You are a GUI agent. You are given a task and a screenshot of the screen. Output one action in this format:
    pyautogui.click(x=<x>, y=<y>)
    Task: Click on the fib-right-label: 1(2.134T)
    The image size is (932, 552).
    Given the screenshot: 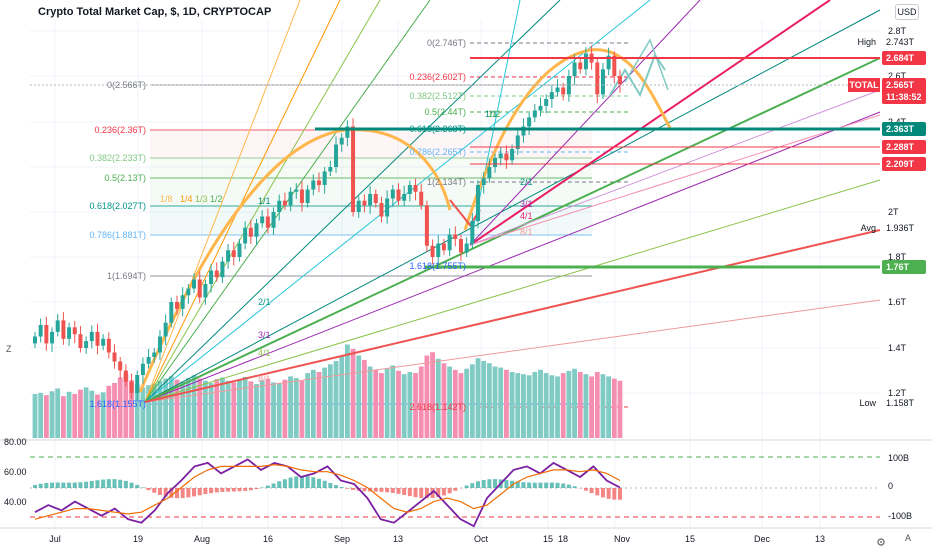 What is the action you would take?
    pyautogui.click(x=446, y=182)
    